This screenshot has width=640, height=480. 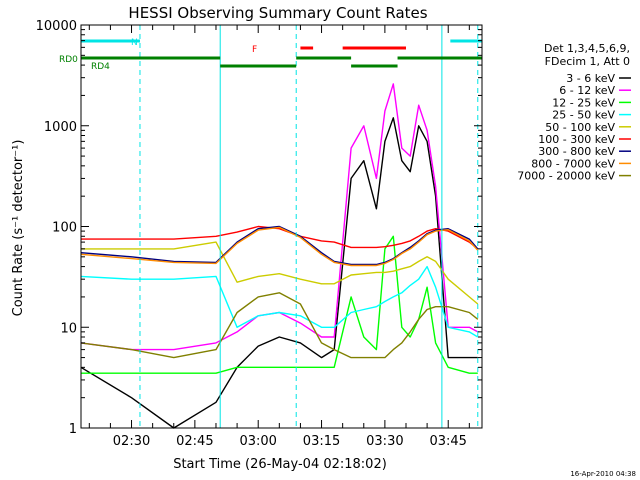 What do you see at coordinates (68, 328) in the screenshot?
I see `y-tick-label: 10` at bounding box center [68, 328].